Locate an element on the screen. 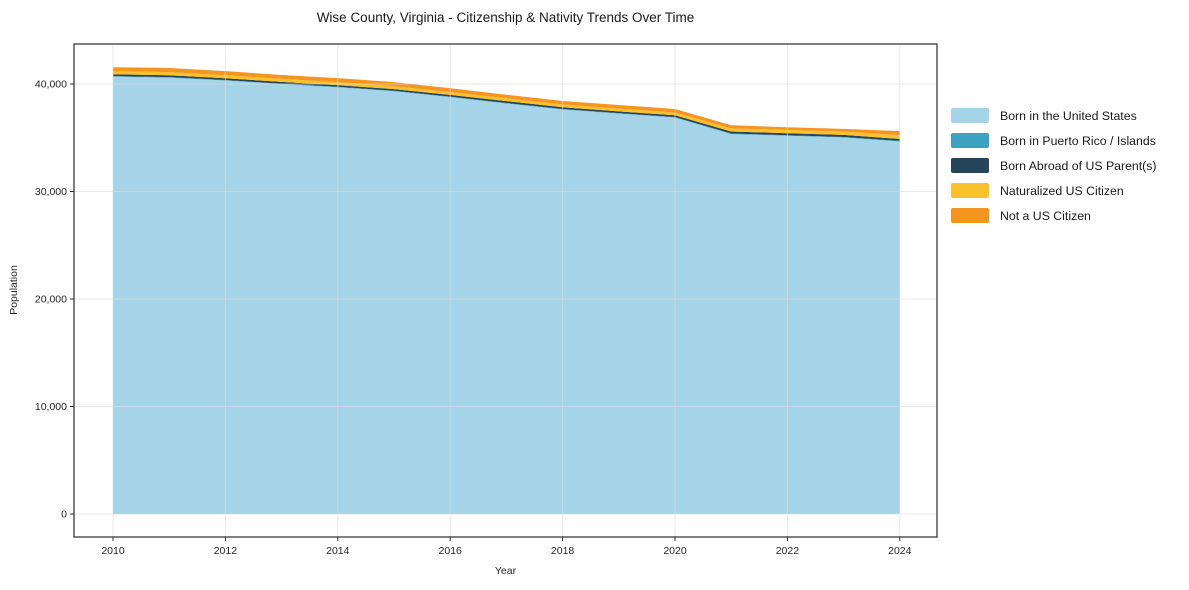  legend-label: Born Abroad of US Parent(s) is located at coordinates (1078, 165).